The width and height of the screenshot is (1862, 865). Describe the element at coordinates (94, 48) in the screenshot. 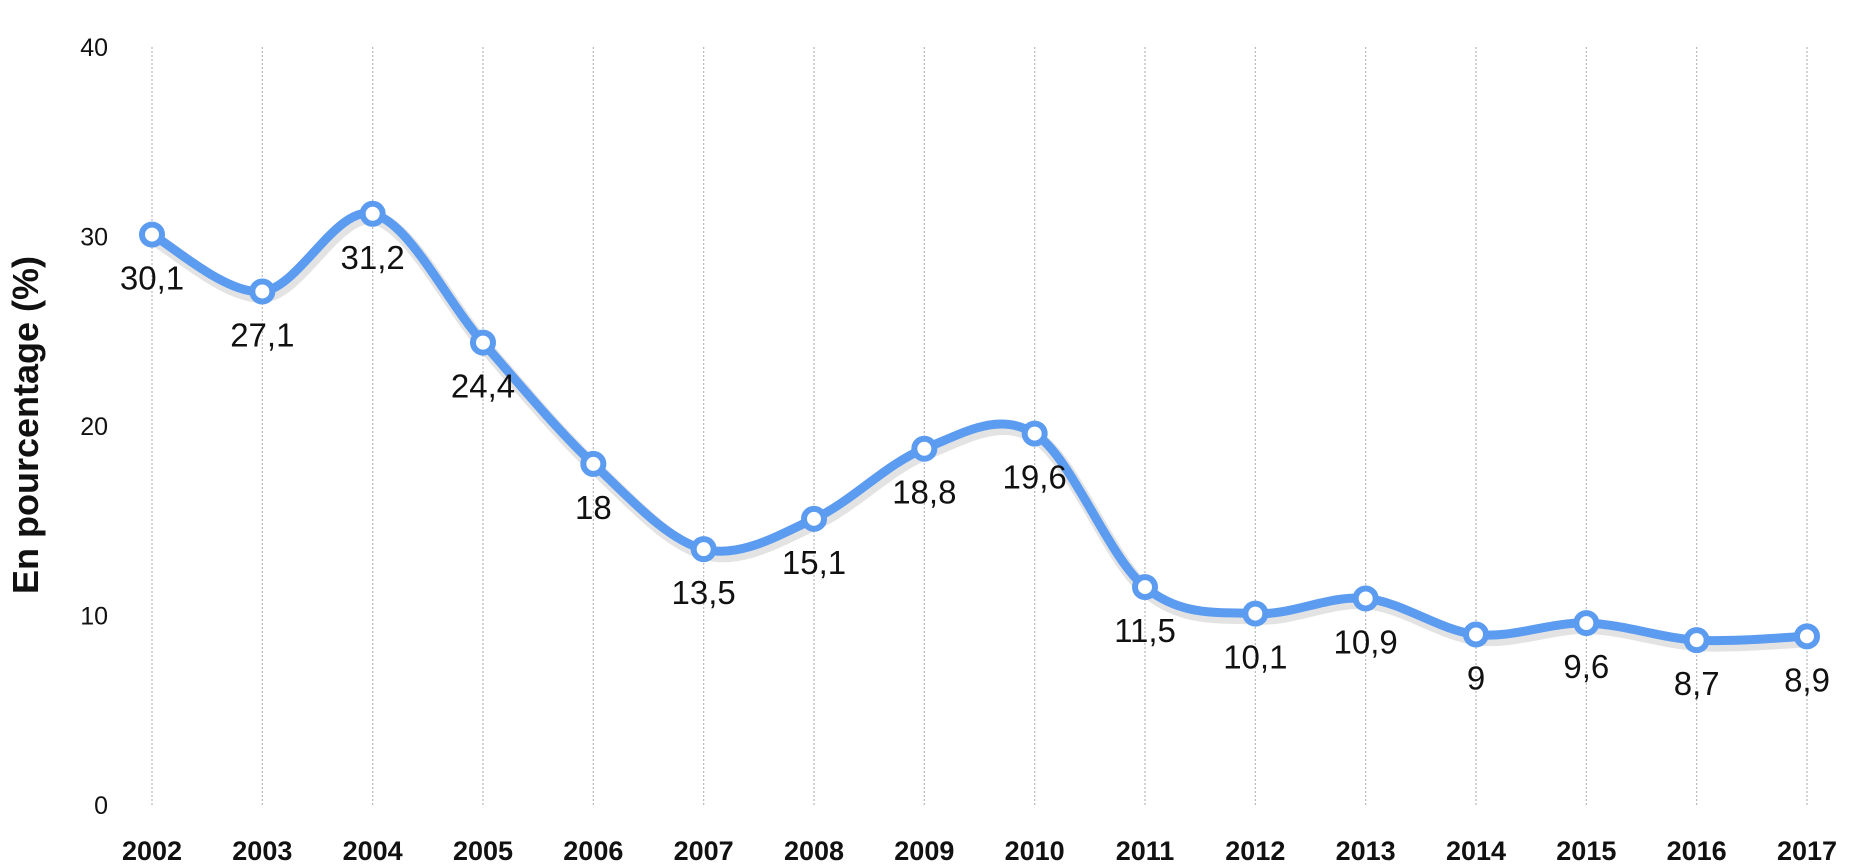

I see `y-tick-label: 40` at that location.